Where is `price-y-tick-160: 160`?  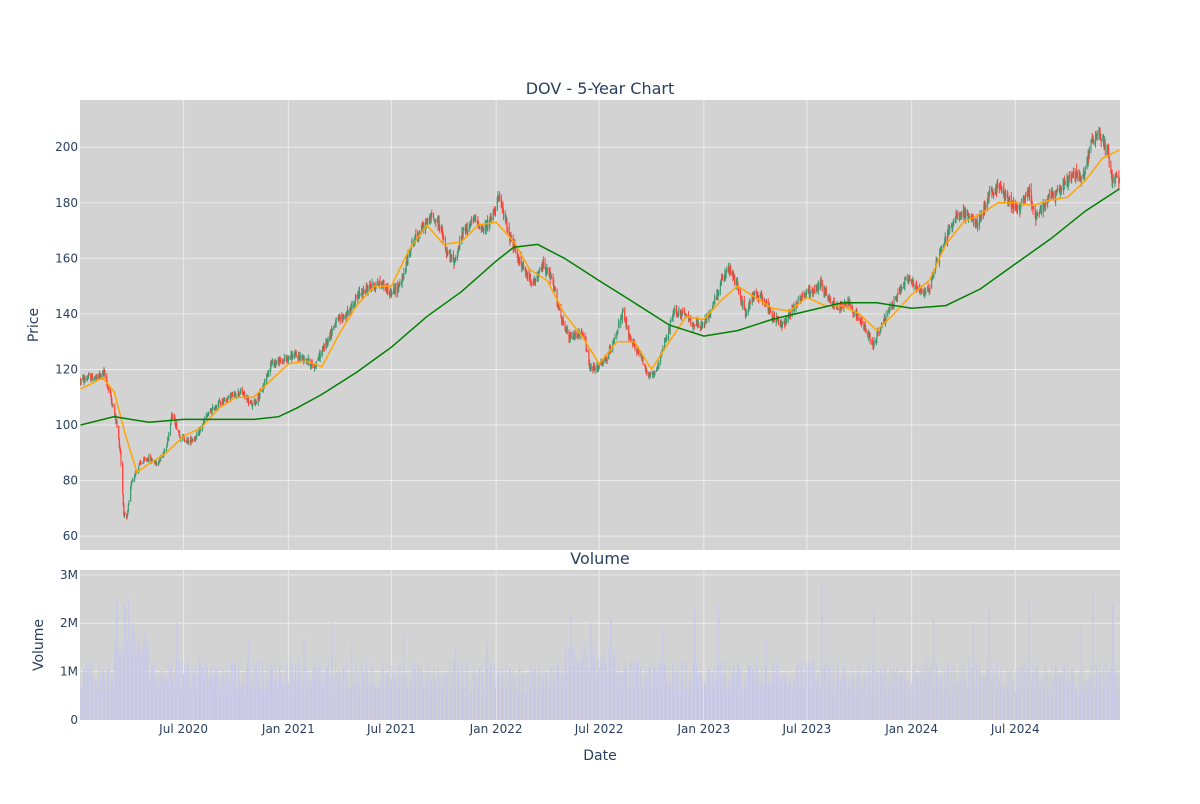
price-y-tick-160: 160 is located at coordinates (66, 258).